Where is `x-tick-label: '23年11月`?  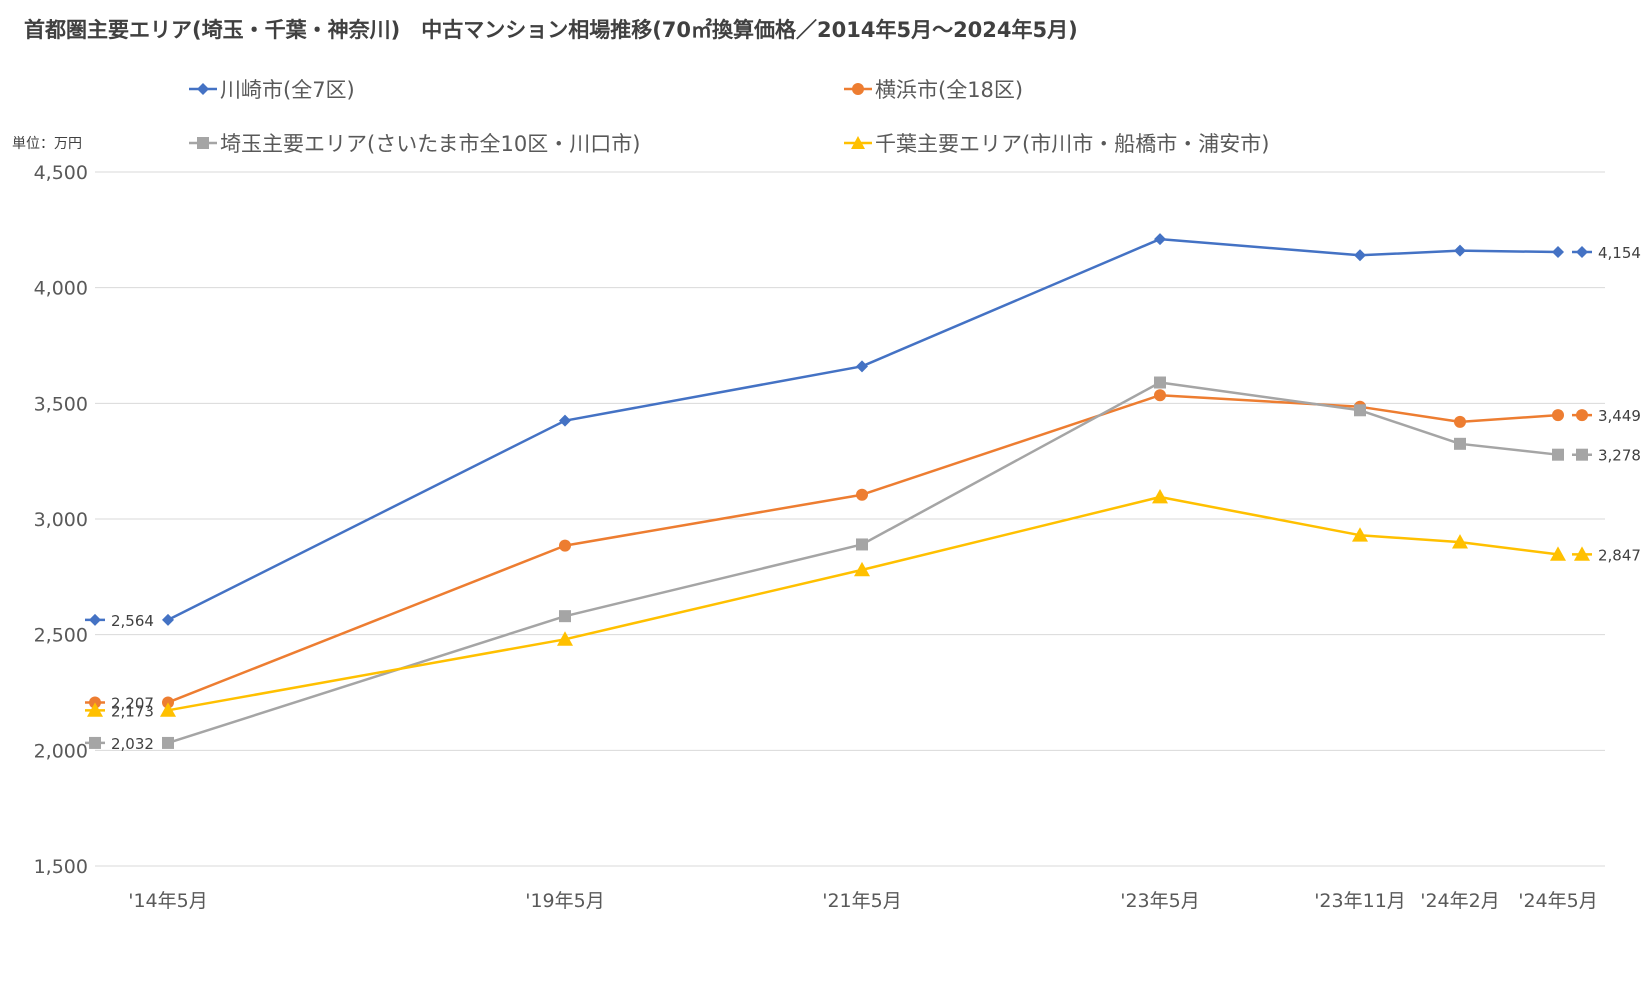 x-tick-label: '23年11月 is located at coordinates (1360, 901).